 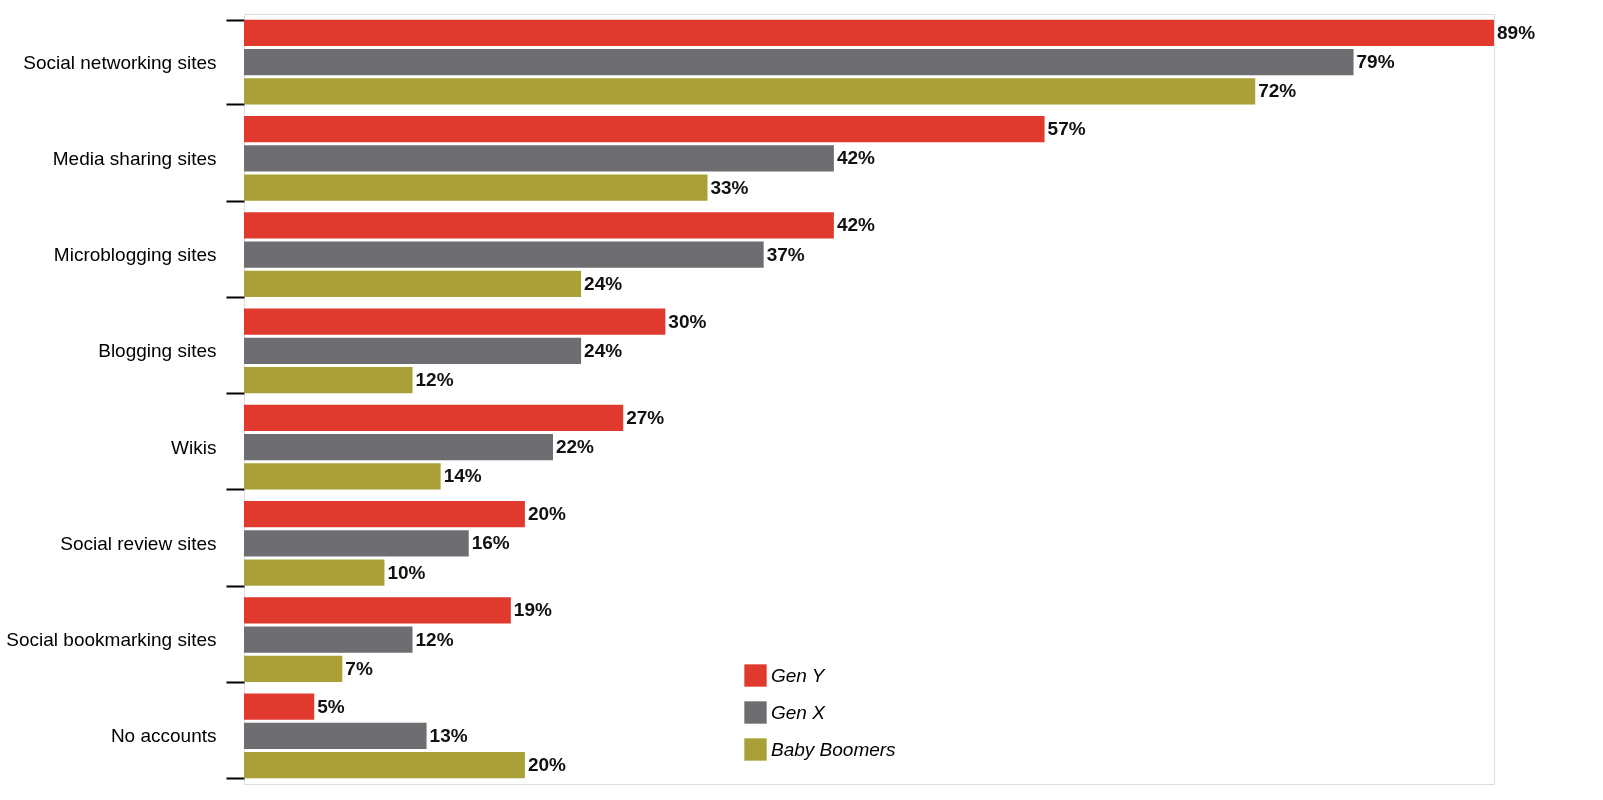 What do you see at coordinates (359, 668) in the screenshot?
I see `data-label: 7%` at bounding box center [359, 668].